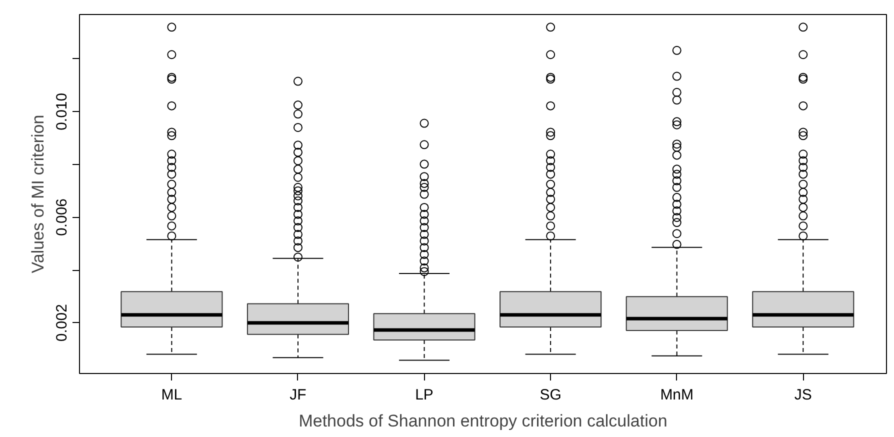 The width and height of the screenshot is (894, 437). What do you see at coordinates (171, 395) in the screenshot?
I see `x-tick-label: ML` at bounding box center [171, 395].